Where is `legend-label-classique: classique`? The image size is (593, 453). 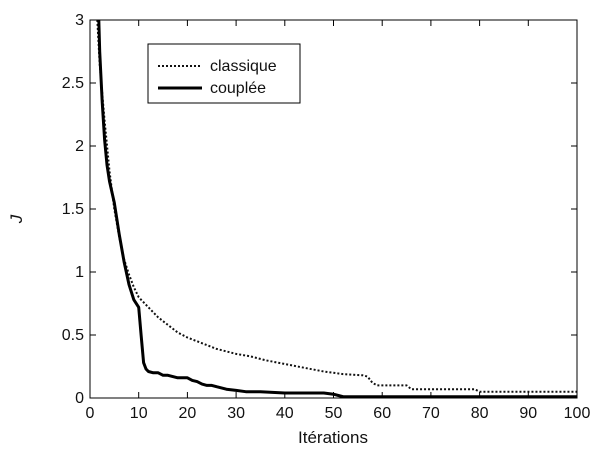 legend-label-classique: classique is located at coordinates (243, 66).